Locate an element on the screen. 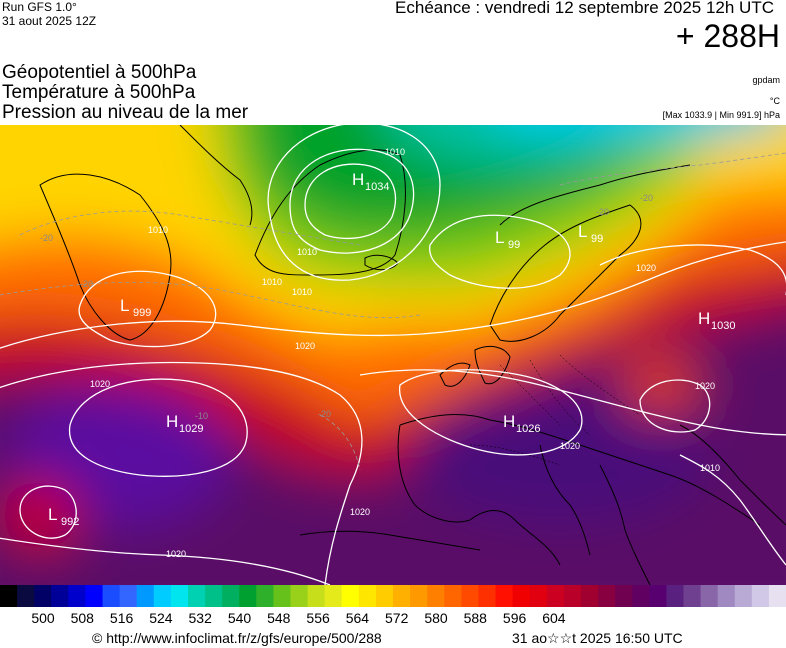 This screenshot has height=648, width=786. generation-timestamp: 31 ao☆☆t 2025 16:50 UTC is located at coordinates (597, 638).